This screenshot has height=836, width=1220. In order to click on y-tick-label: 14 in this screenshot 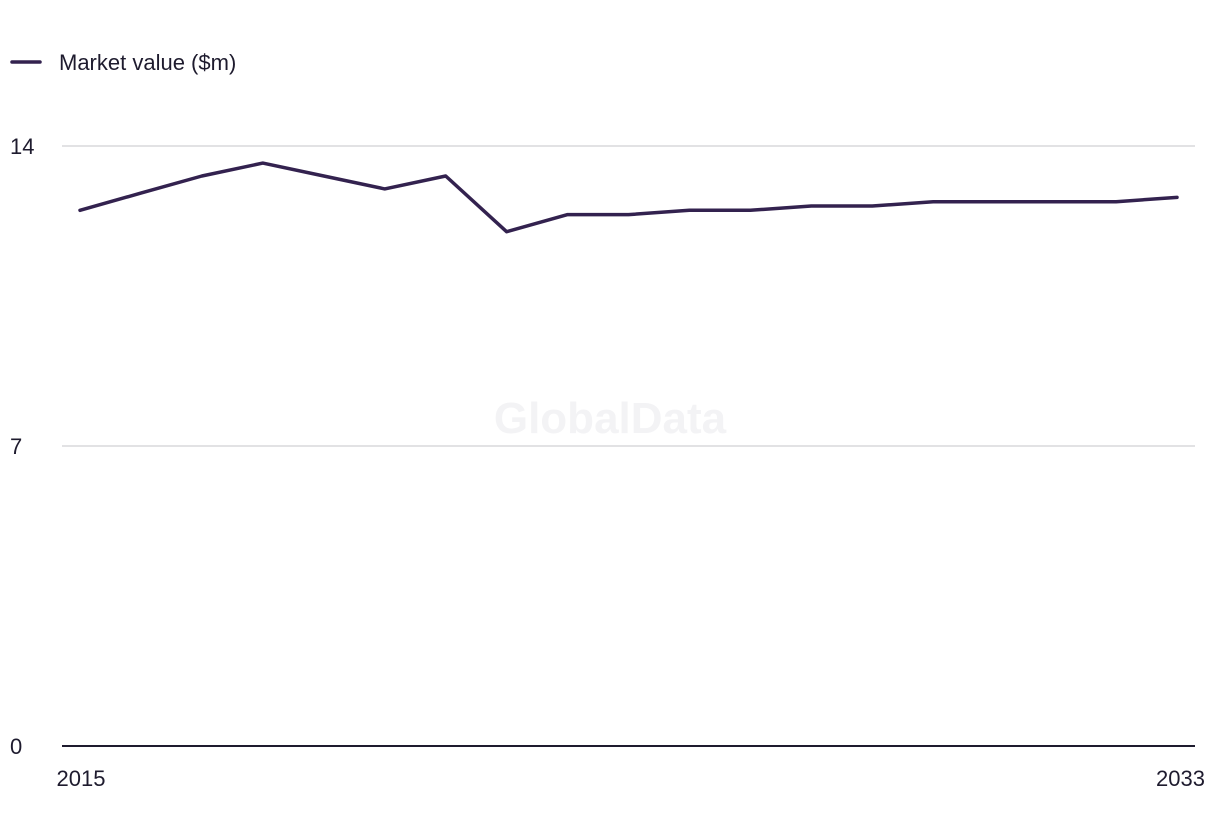, I will do `click(22, 146)`.